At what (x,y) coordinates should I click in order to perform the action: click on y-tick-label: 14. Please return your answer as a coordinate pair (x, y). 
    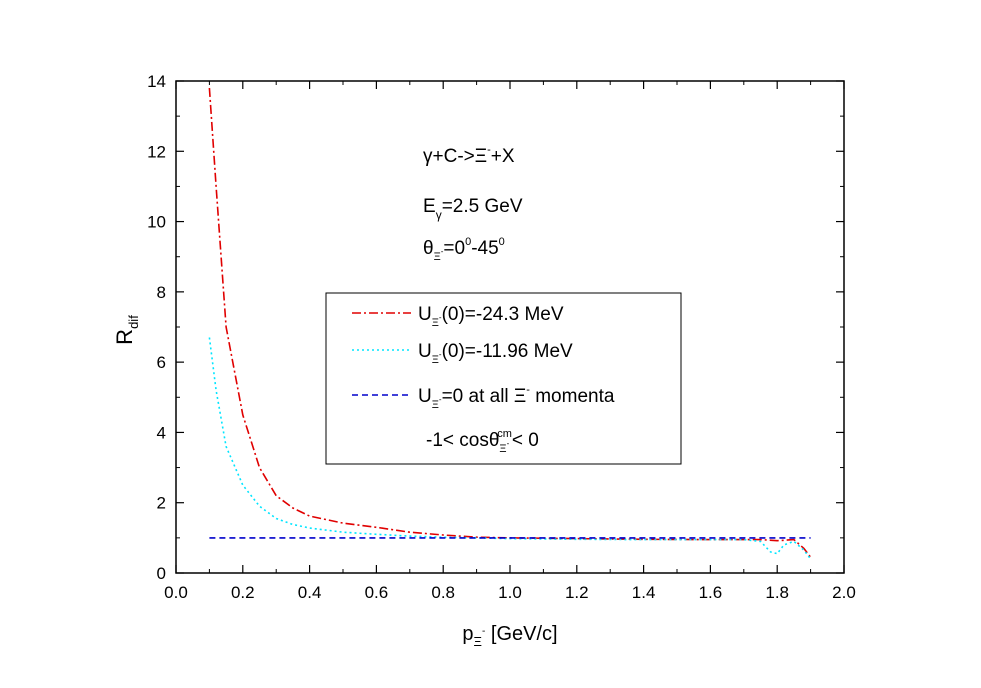
    Looking at the image, I should click on (156, 81).